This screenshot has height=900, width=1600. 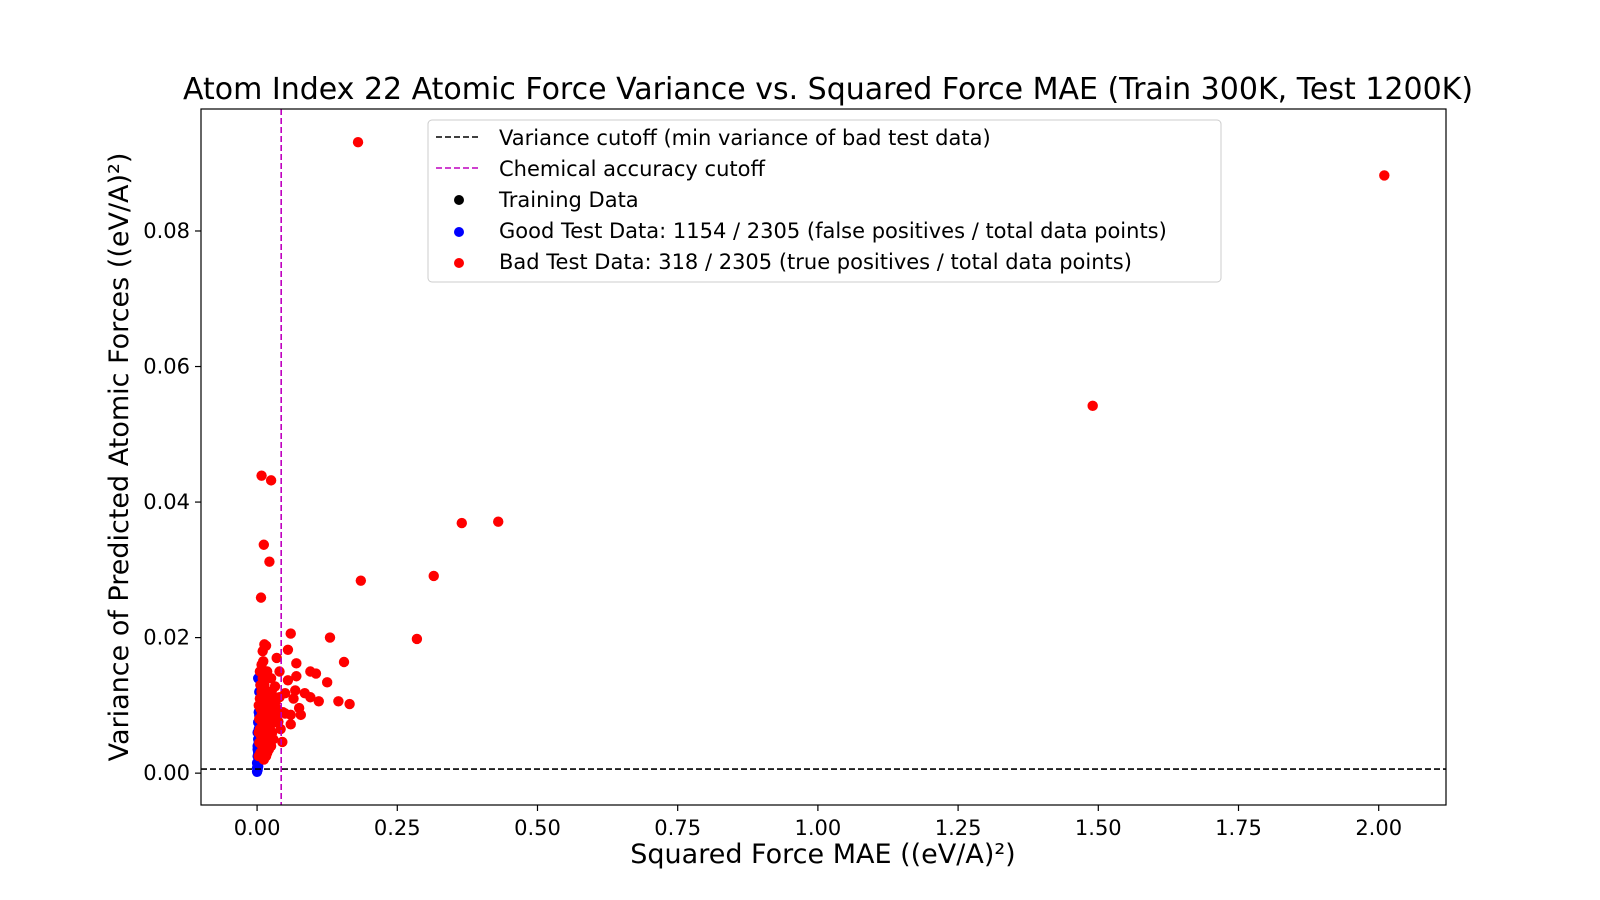 I want to click on legend-marker-training, so click(x=459, y=200).